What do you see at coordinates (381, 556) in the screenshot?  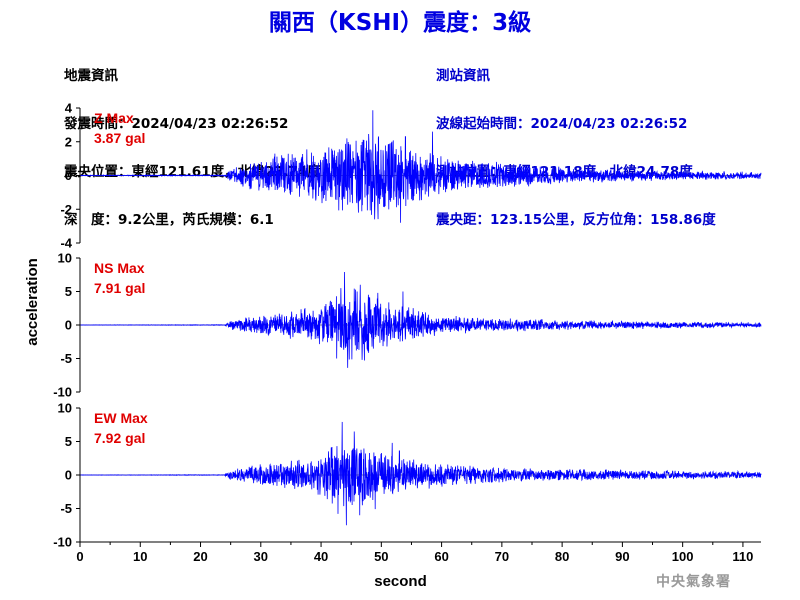 I see `x-tick-label: 50` at bounding box center [381, 556].